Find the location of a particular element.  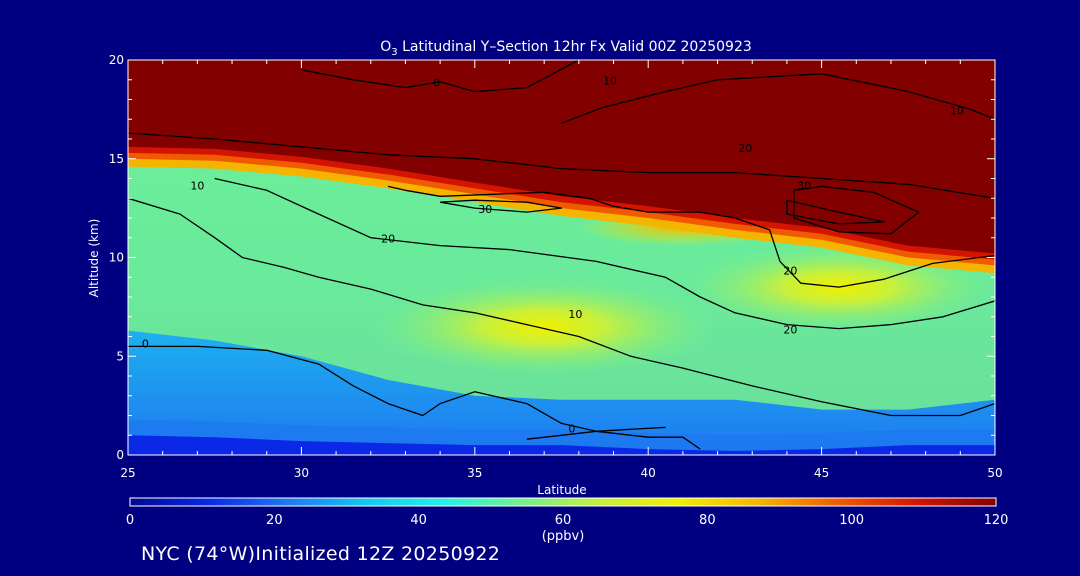

colorbar-tick-label: 120 is located at coordinates (996, 520).